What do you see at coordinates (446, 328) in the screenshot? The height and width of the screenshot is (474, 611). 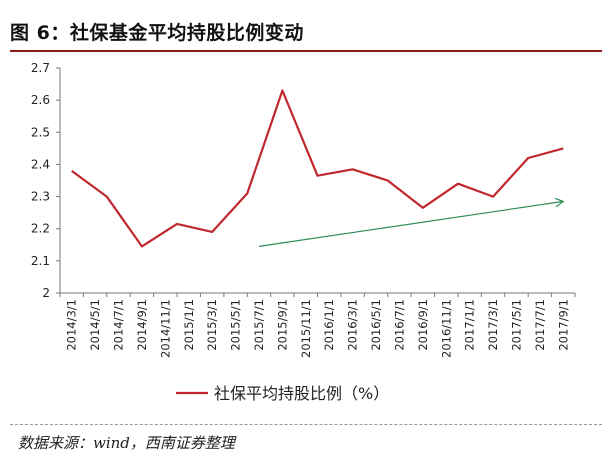 I see `x-tick-label: 2016/11/1` at bounding box center [446, 328].